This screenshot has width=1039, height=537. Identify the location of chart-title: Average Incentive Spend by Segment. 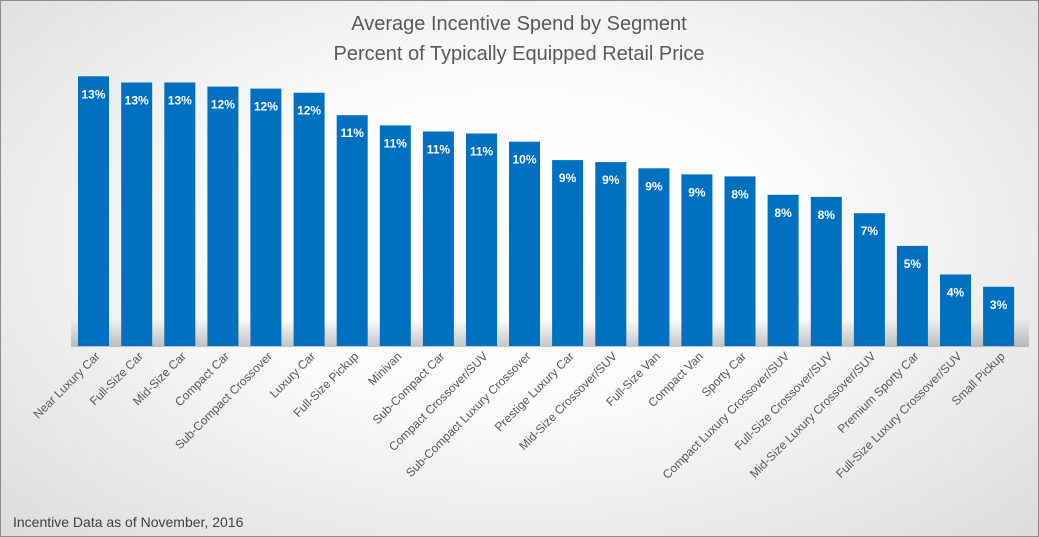
(519, 24).